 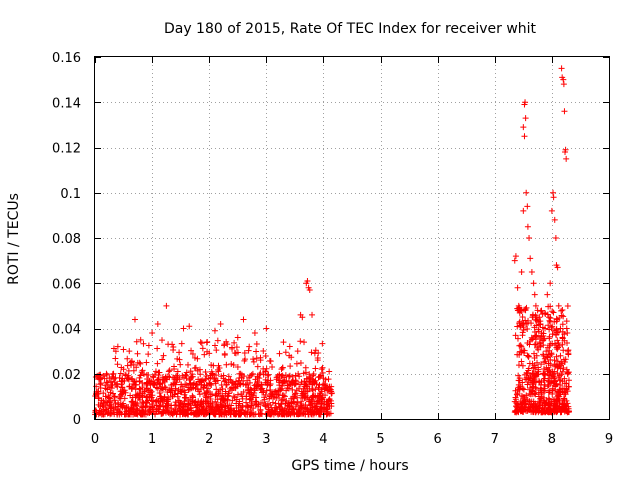 What do you see at coordinates (66, 239) in the screenshot?
I see `y-tick-labels: 0 0.02 0.04 0.06 0.08 0.1 0.12 0.14 0.16` at bounding box center [66, 239].